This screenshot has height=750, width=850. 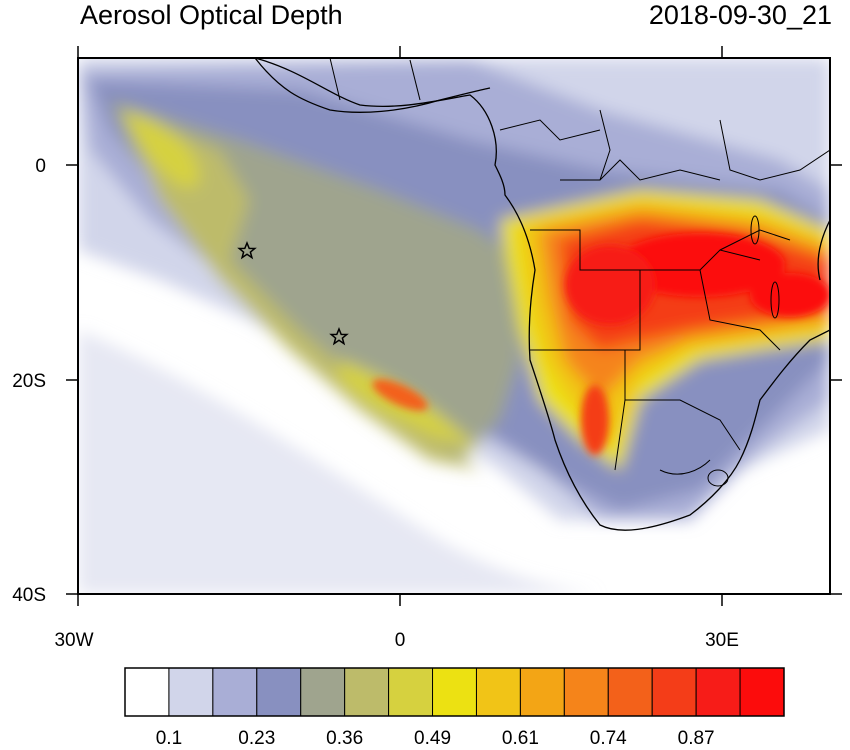 What do you see at coordinates (722, 640) in the screenshot?
I see `lon-label-30e: 30E` at bounding box center [722, 640].